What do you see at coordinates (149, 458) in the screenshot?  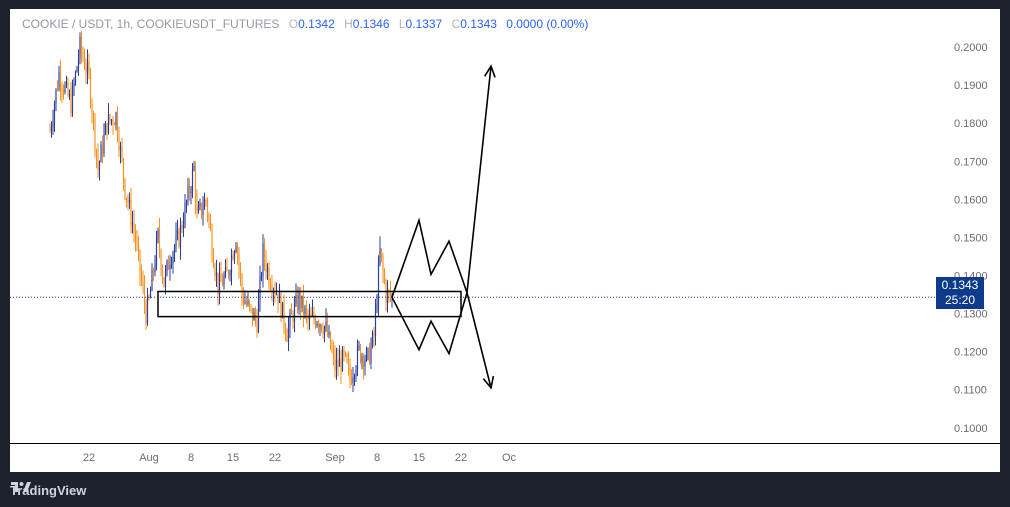 I see `x-tick-label: Aug` at bounding box center [149, 458].